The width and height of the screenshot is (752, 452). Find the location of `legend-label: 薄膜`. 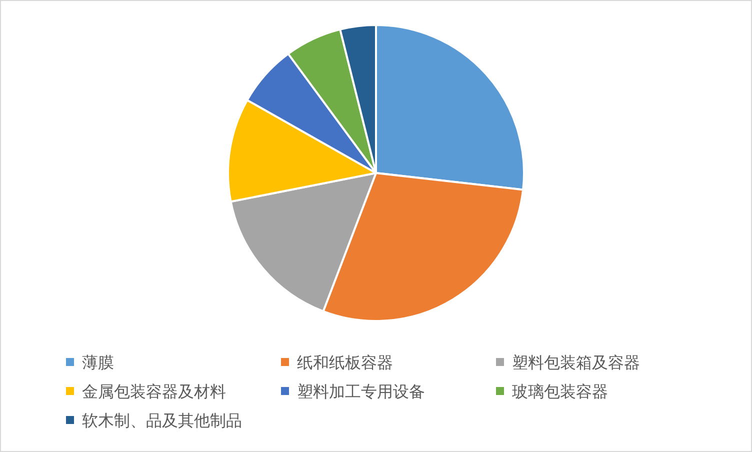

legend-label: 薄膜 is located at coordinates (98, 362).